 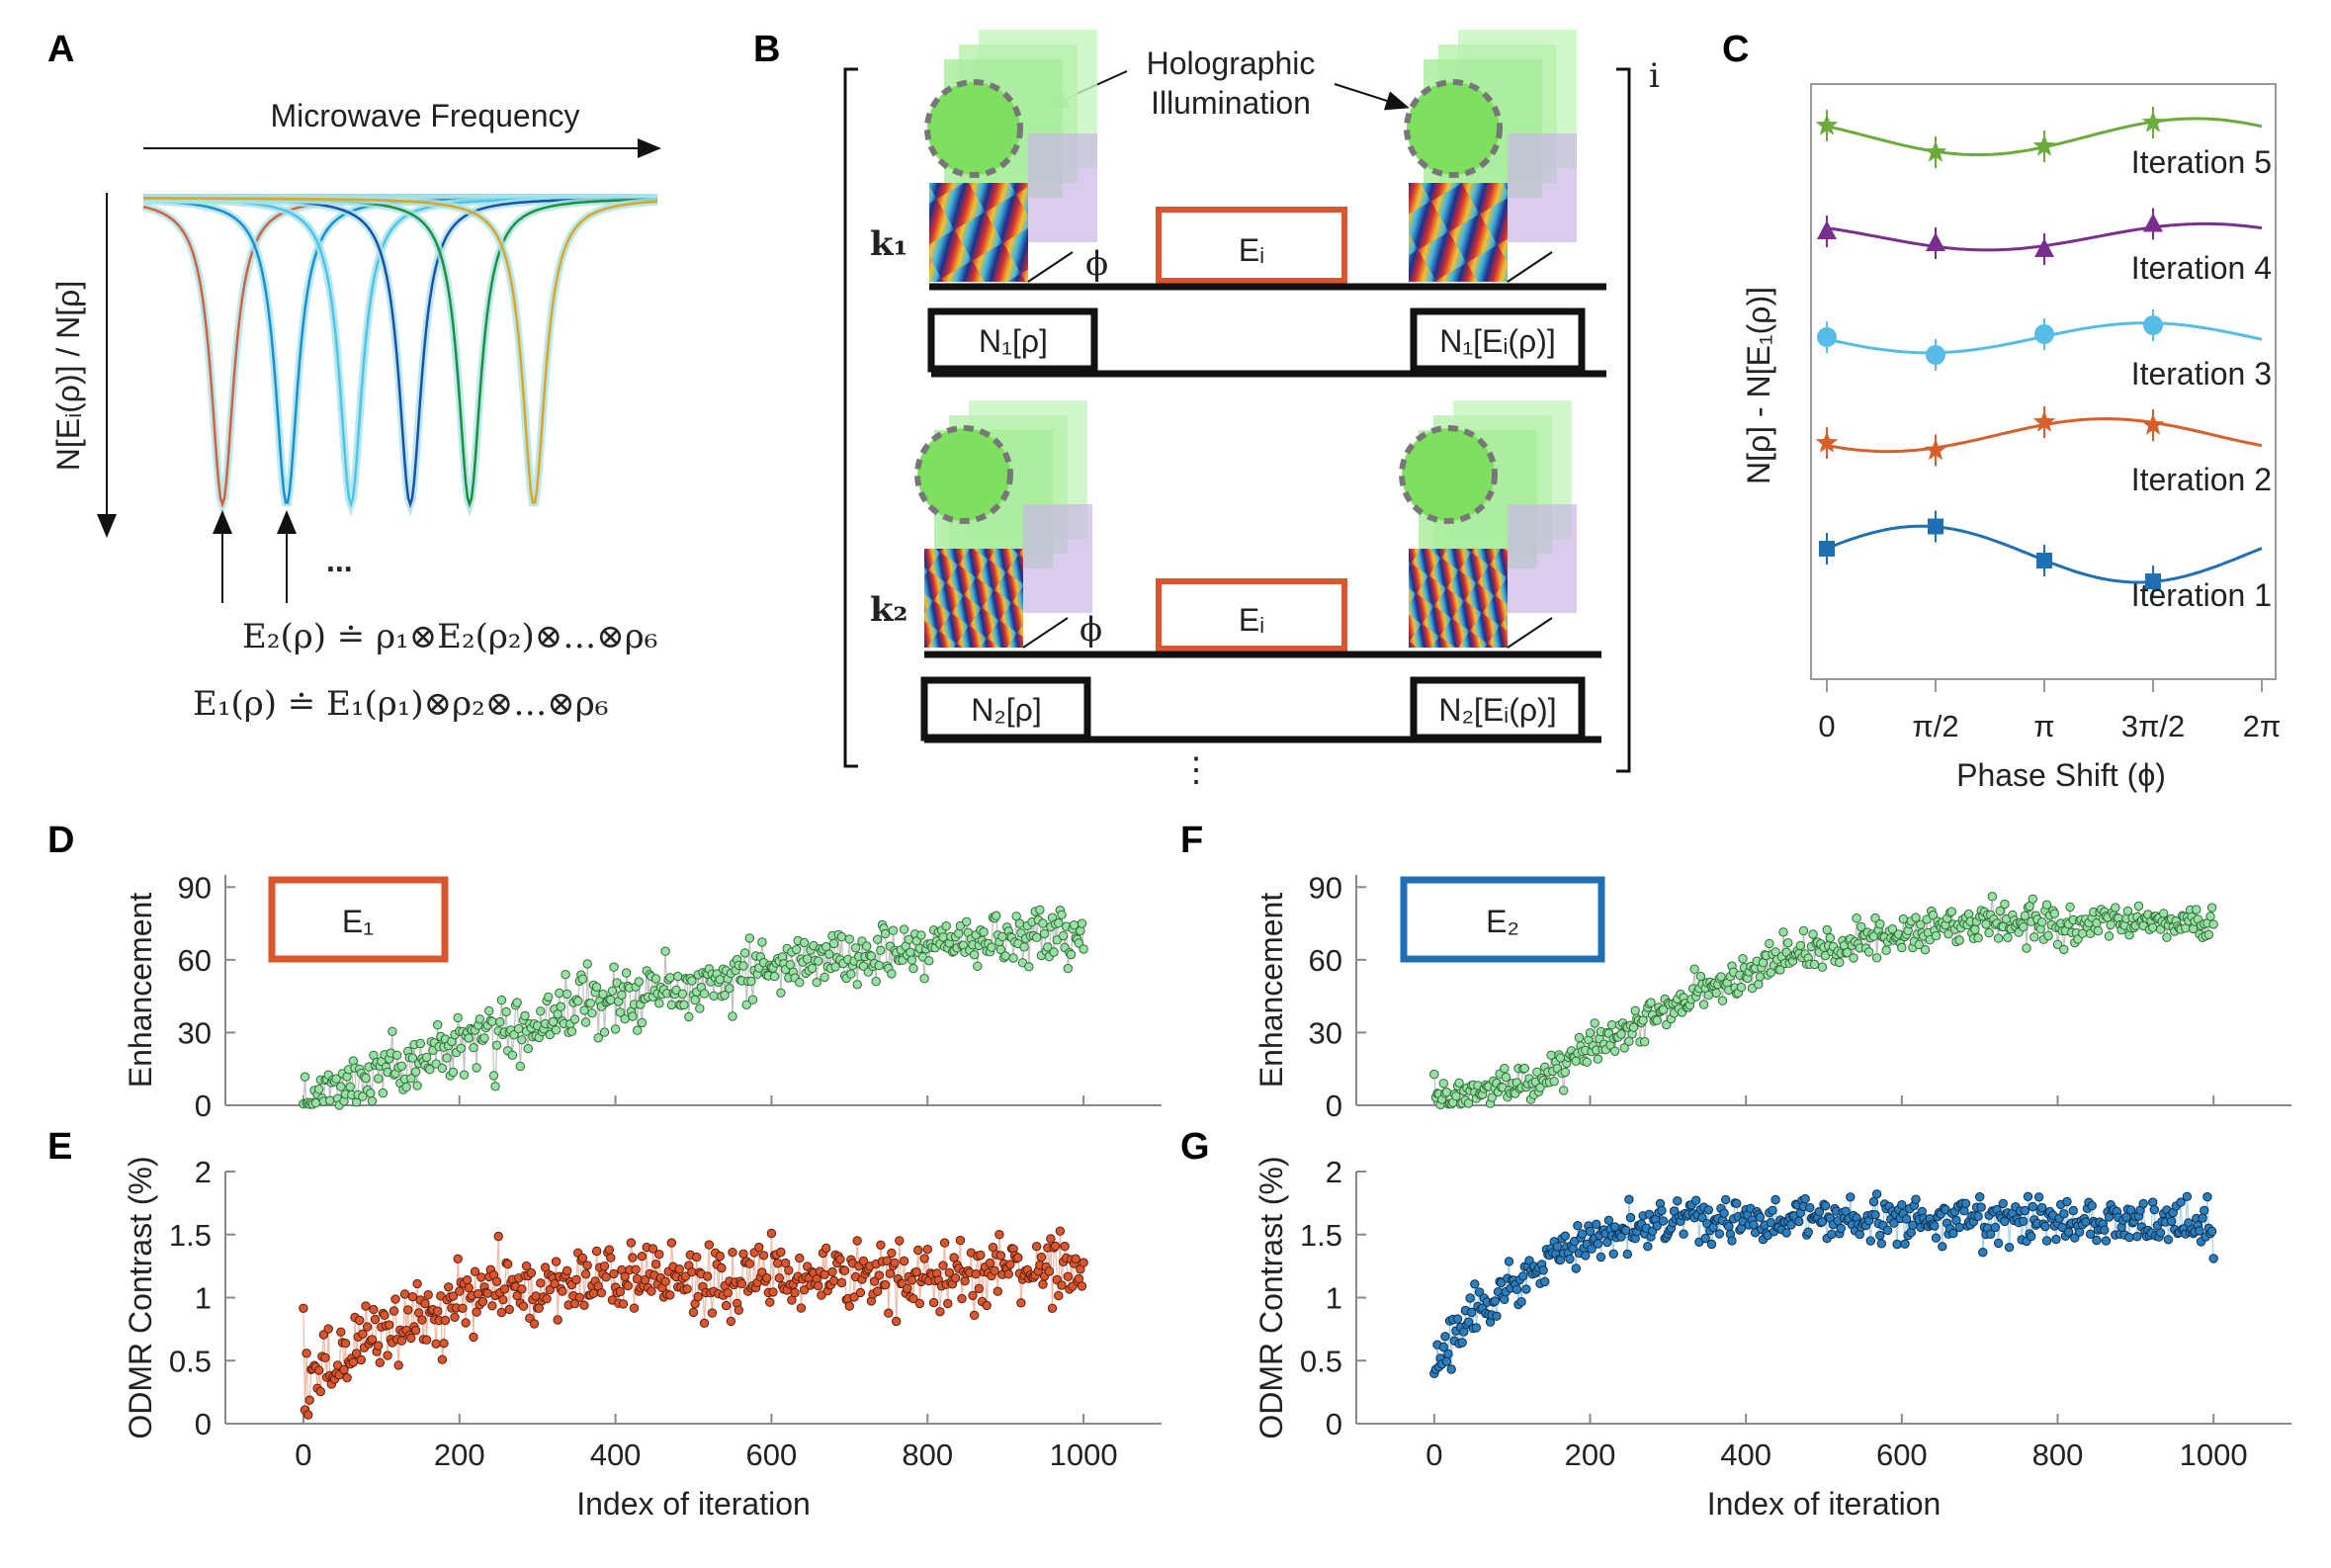 What do you see at coordinates (1195, 1147) in the screenshot?
I see `panel-label-g: G` at bounding box center [1195, 1147].